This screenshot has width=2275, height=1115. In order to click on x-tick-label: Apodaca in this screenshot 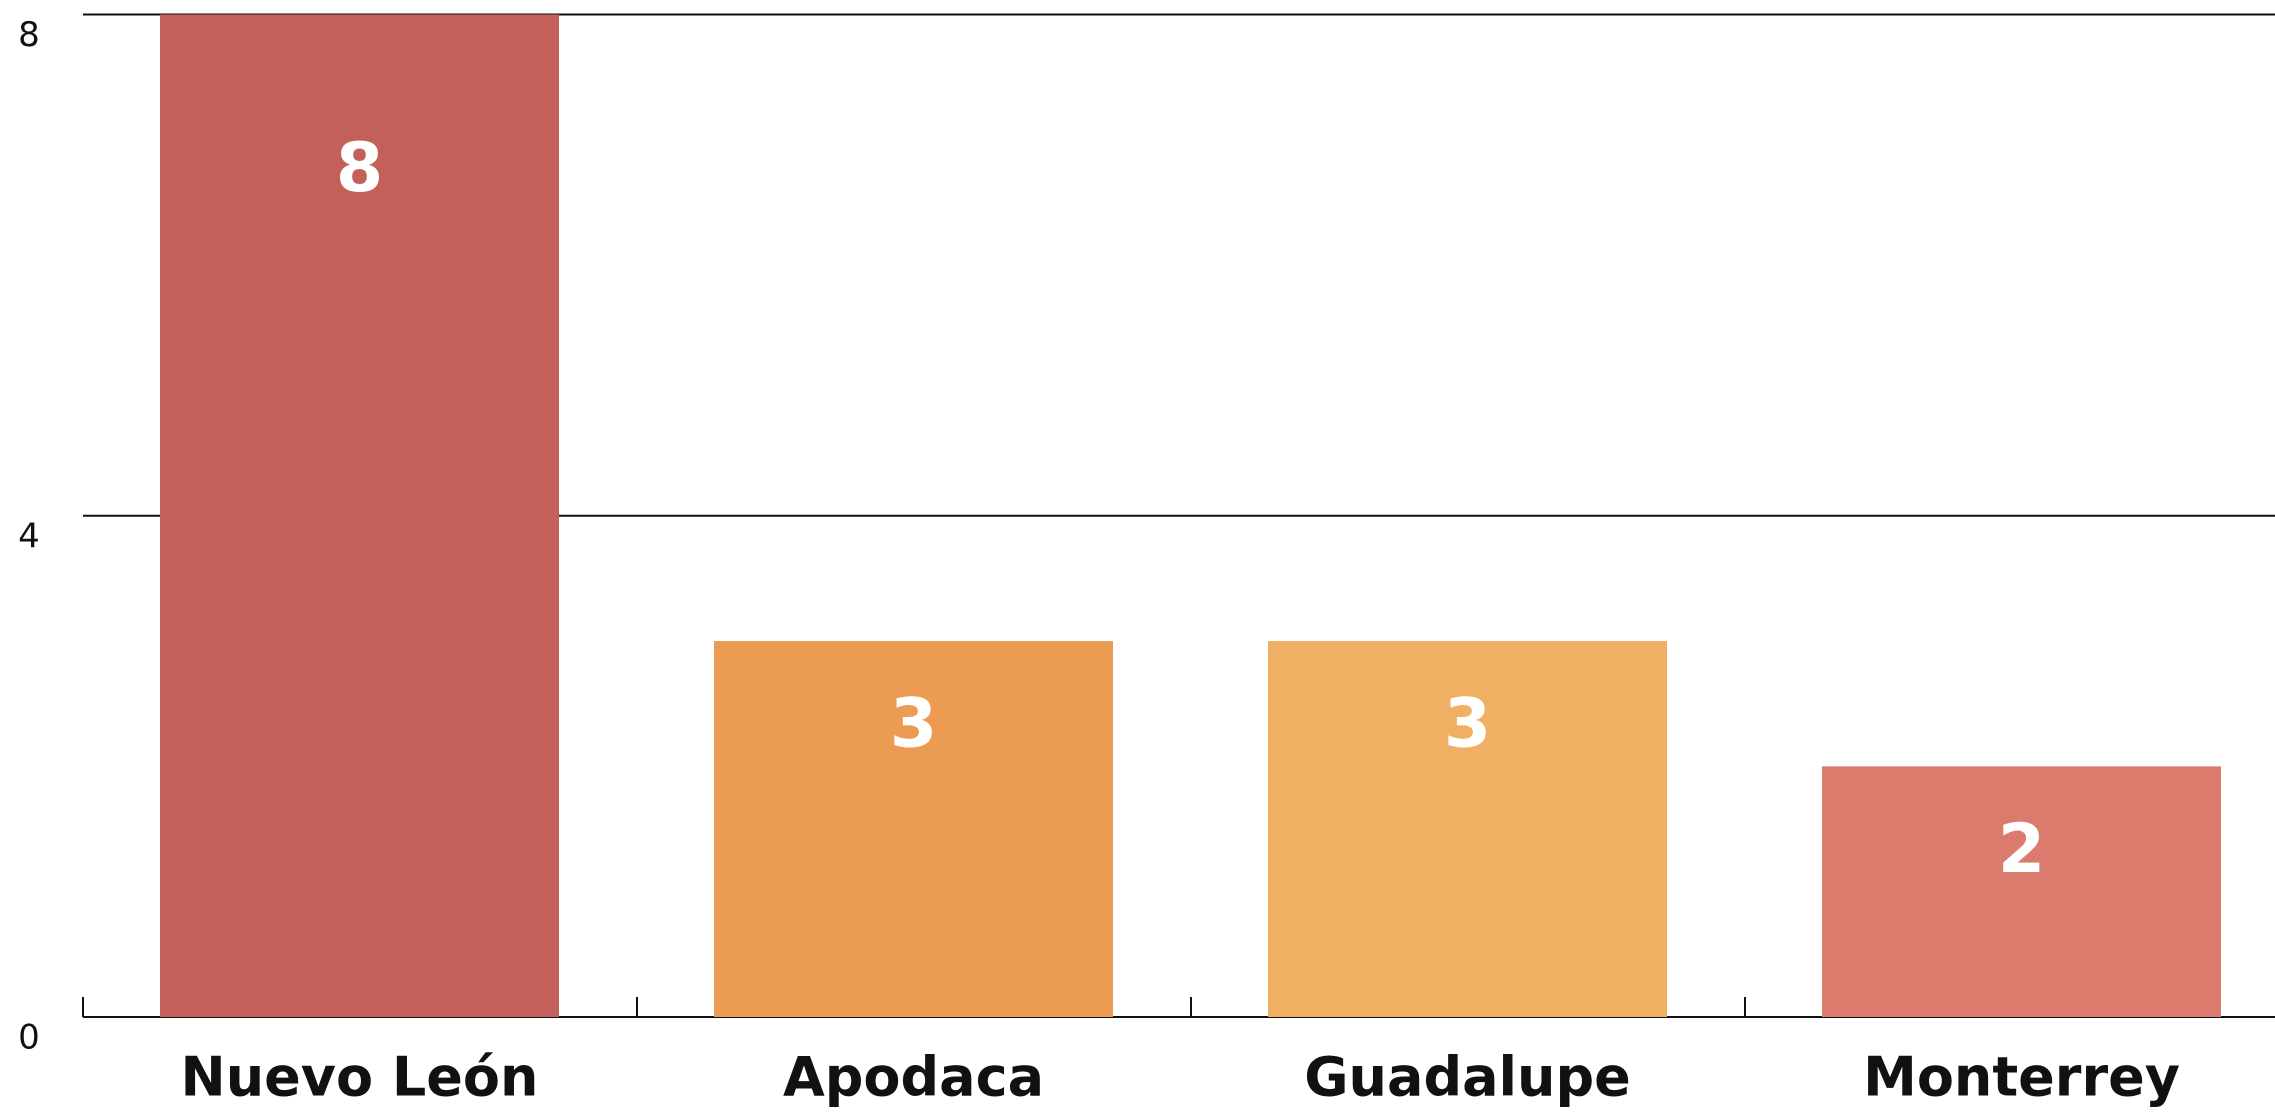, I will do `click(913, 1077)`.